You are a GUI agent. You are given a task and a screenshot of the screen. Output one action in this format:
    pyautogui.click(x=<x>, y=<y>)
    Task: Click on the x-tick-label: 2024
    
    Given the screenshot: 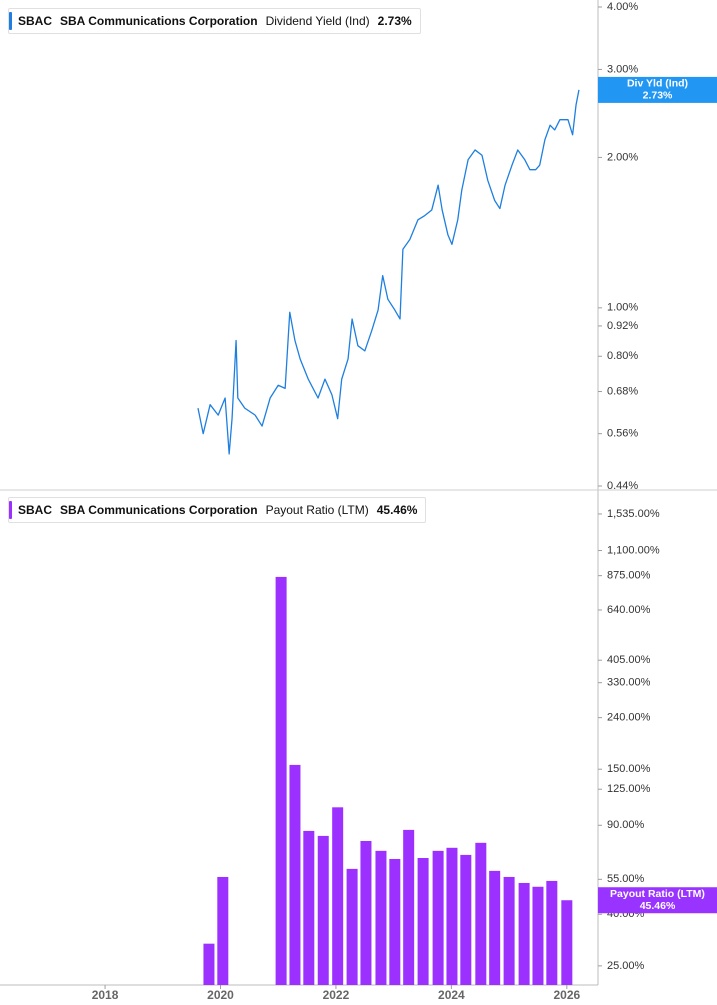 What is the action you would take?
    pyautogui.click(x=451, y=995)
    